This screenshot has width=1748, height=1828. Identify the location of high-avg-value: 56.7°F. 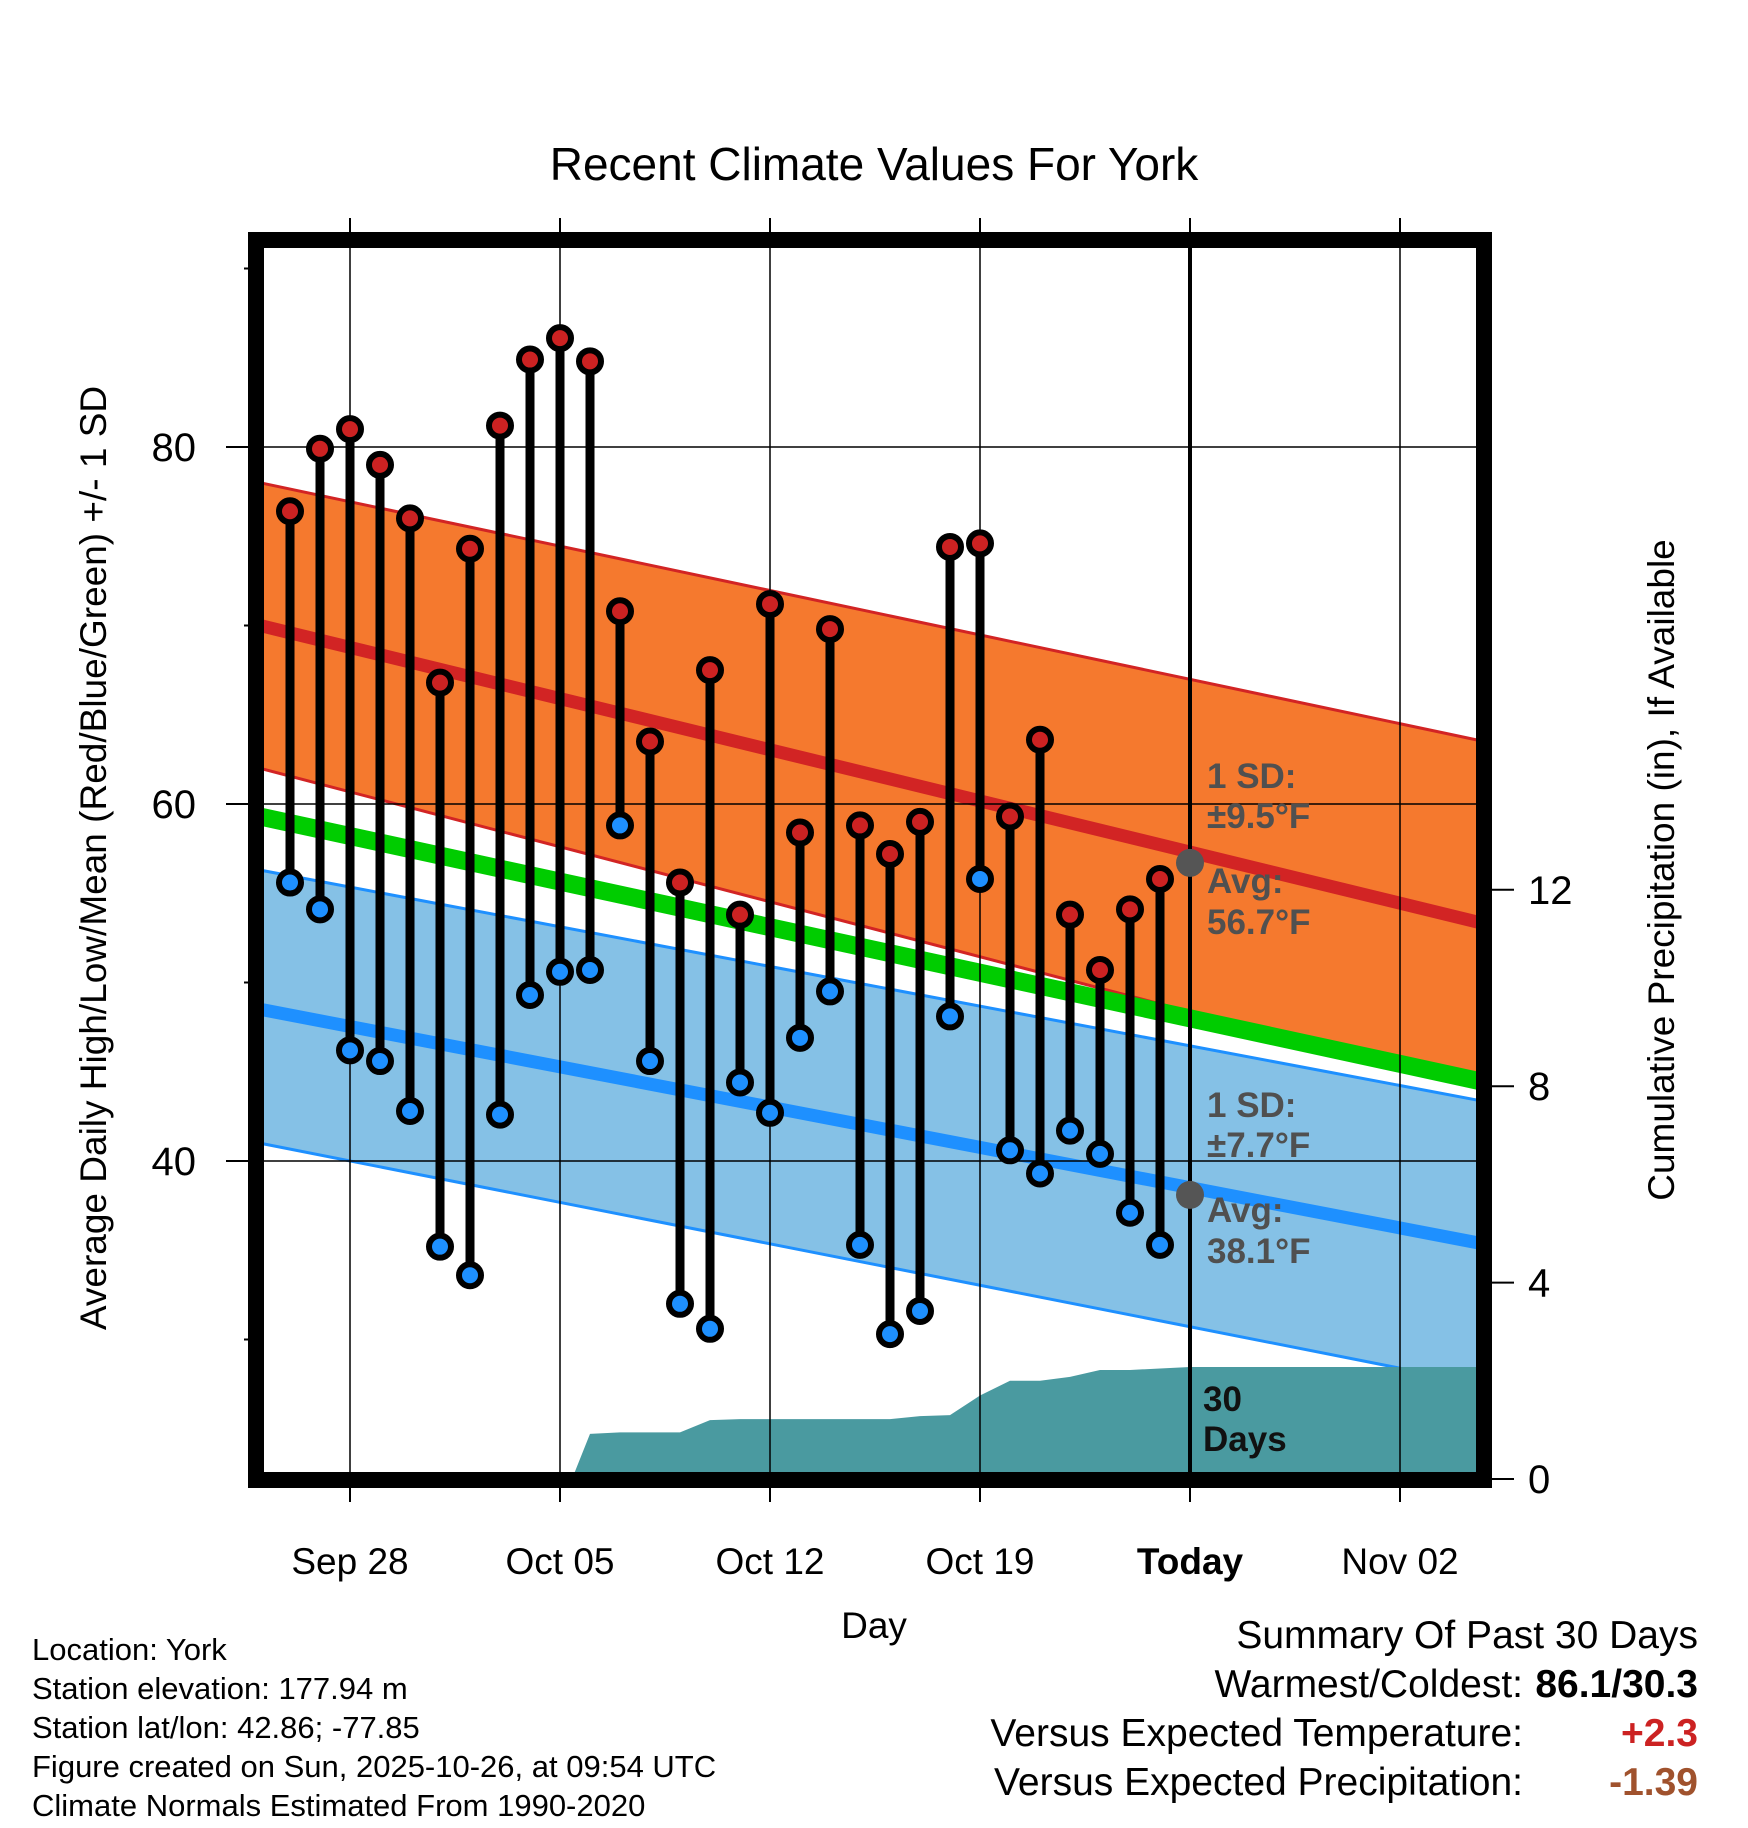
(1259, 922).